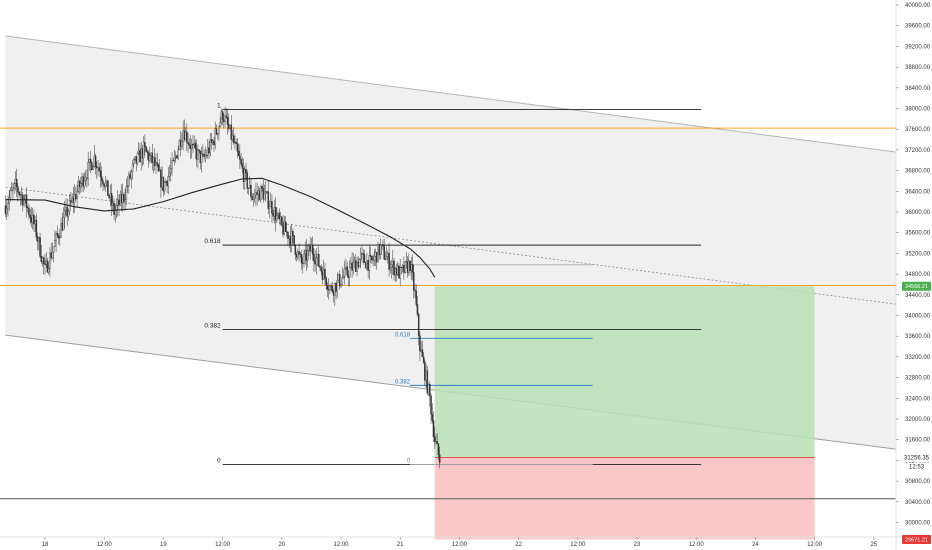  I want to click on y-tick-label: 34800.00, so click(918, 275).